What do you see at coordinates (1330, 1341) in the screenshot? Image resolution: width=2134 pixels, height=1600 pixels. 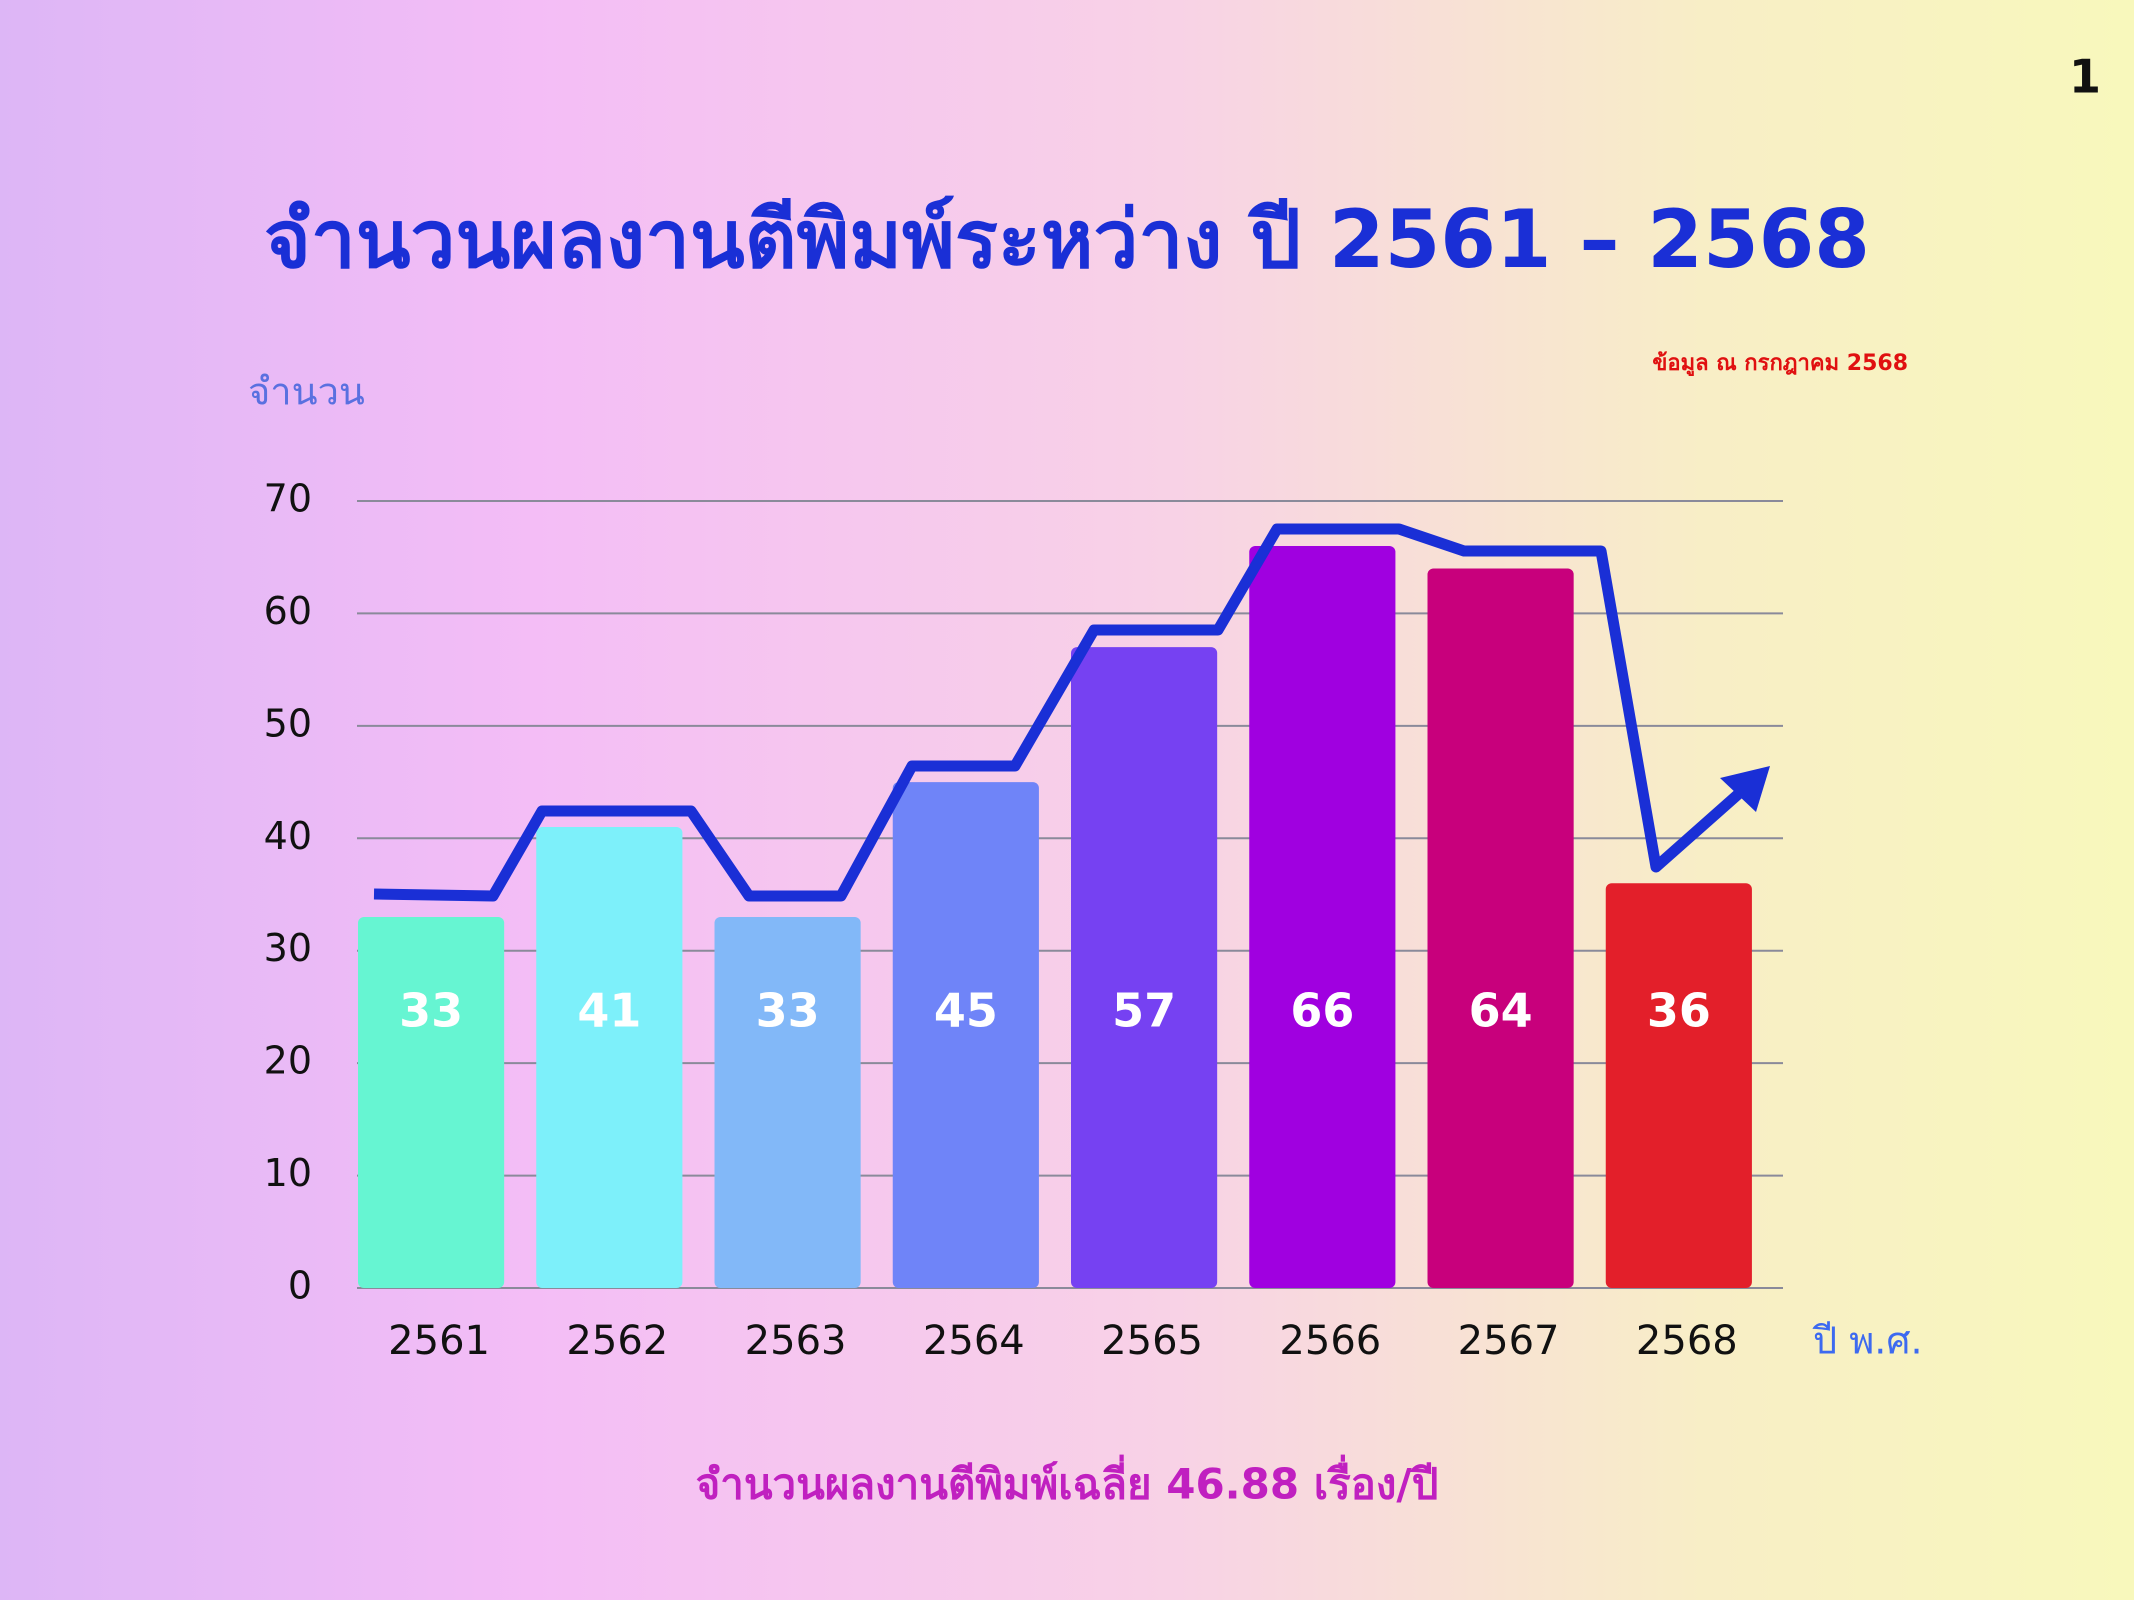 I see `x-tick-label: 2566` at bounding box center [1330, 1341].